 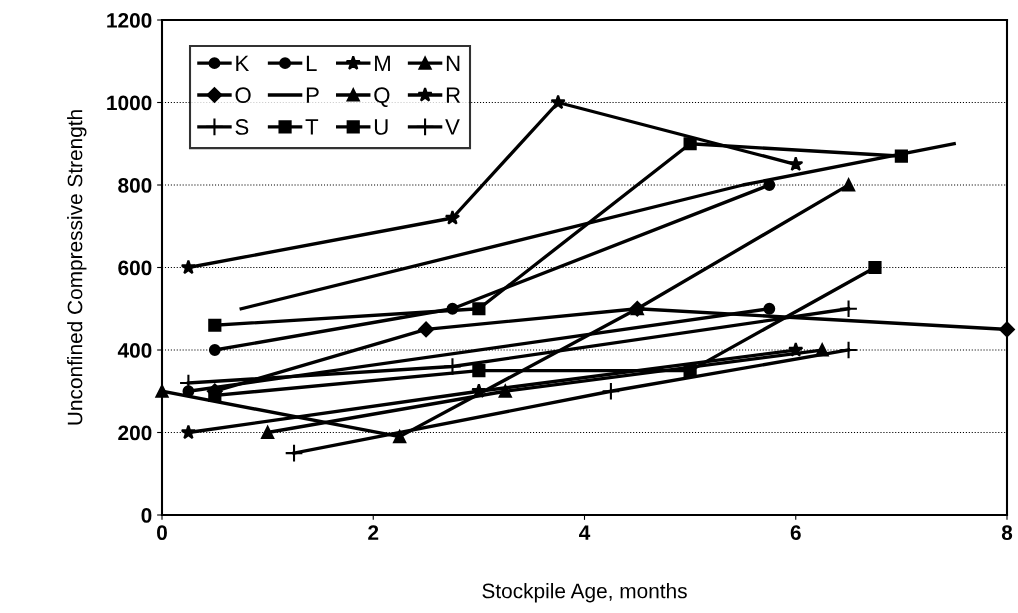 What do you see at coordinates (243, 95) in the screenshot?
I see `legend-label: O` at bounding box center [243, 95].